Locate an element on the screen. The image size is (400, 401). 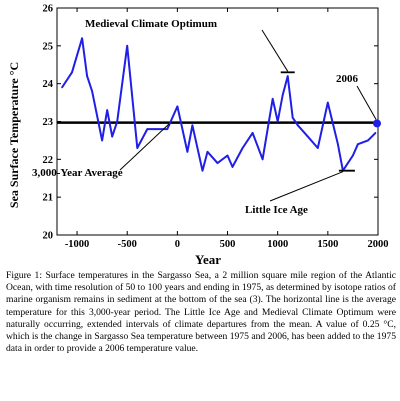
point-2006-leader is located at coordinates (366, 102).